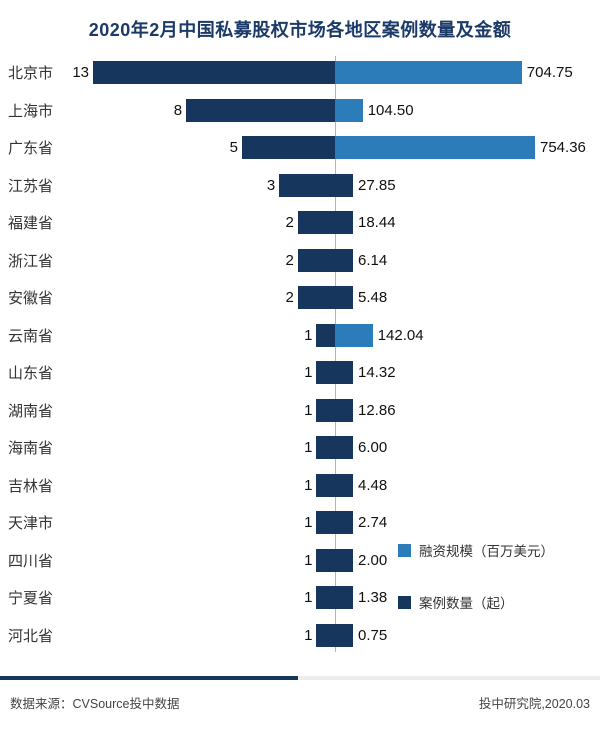 The width and height of the screenshot is (600, 752). I want to click on footer: 数据来源：CVSource投中数据 投中研究院,2020.03, so click(300, 696).